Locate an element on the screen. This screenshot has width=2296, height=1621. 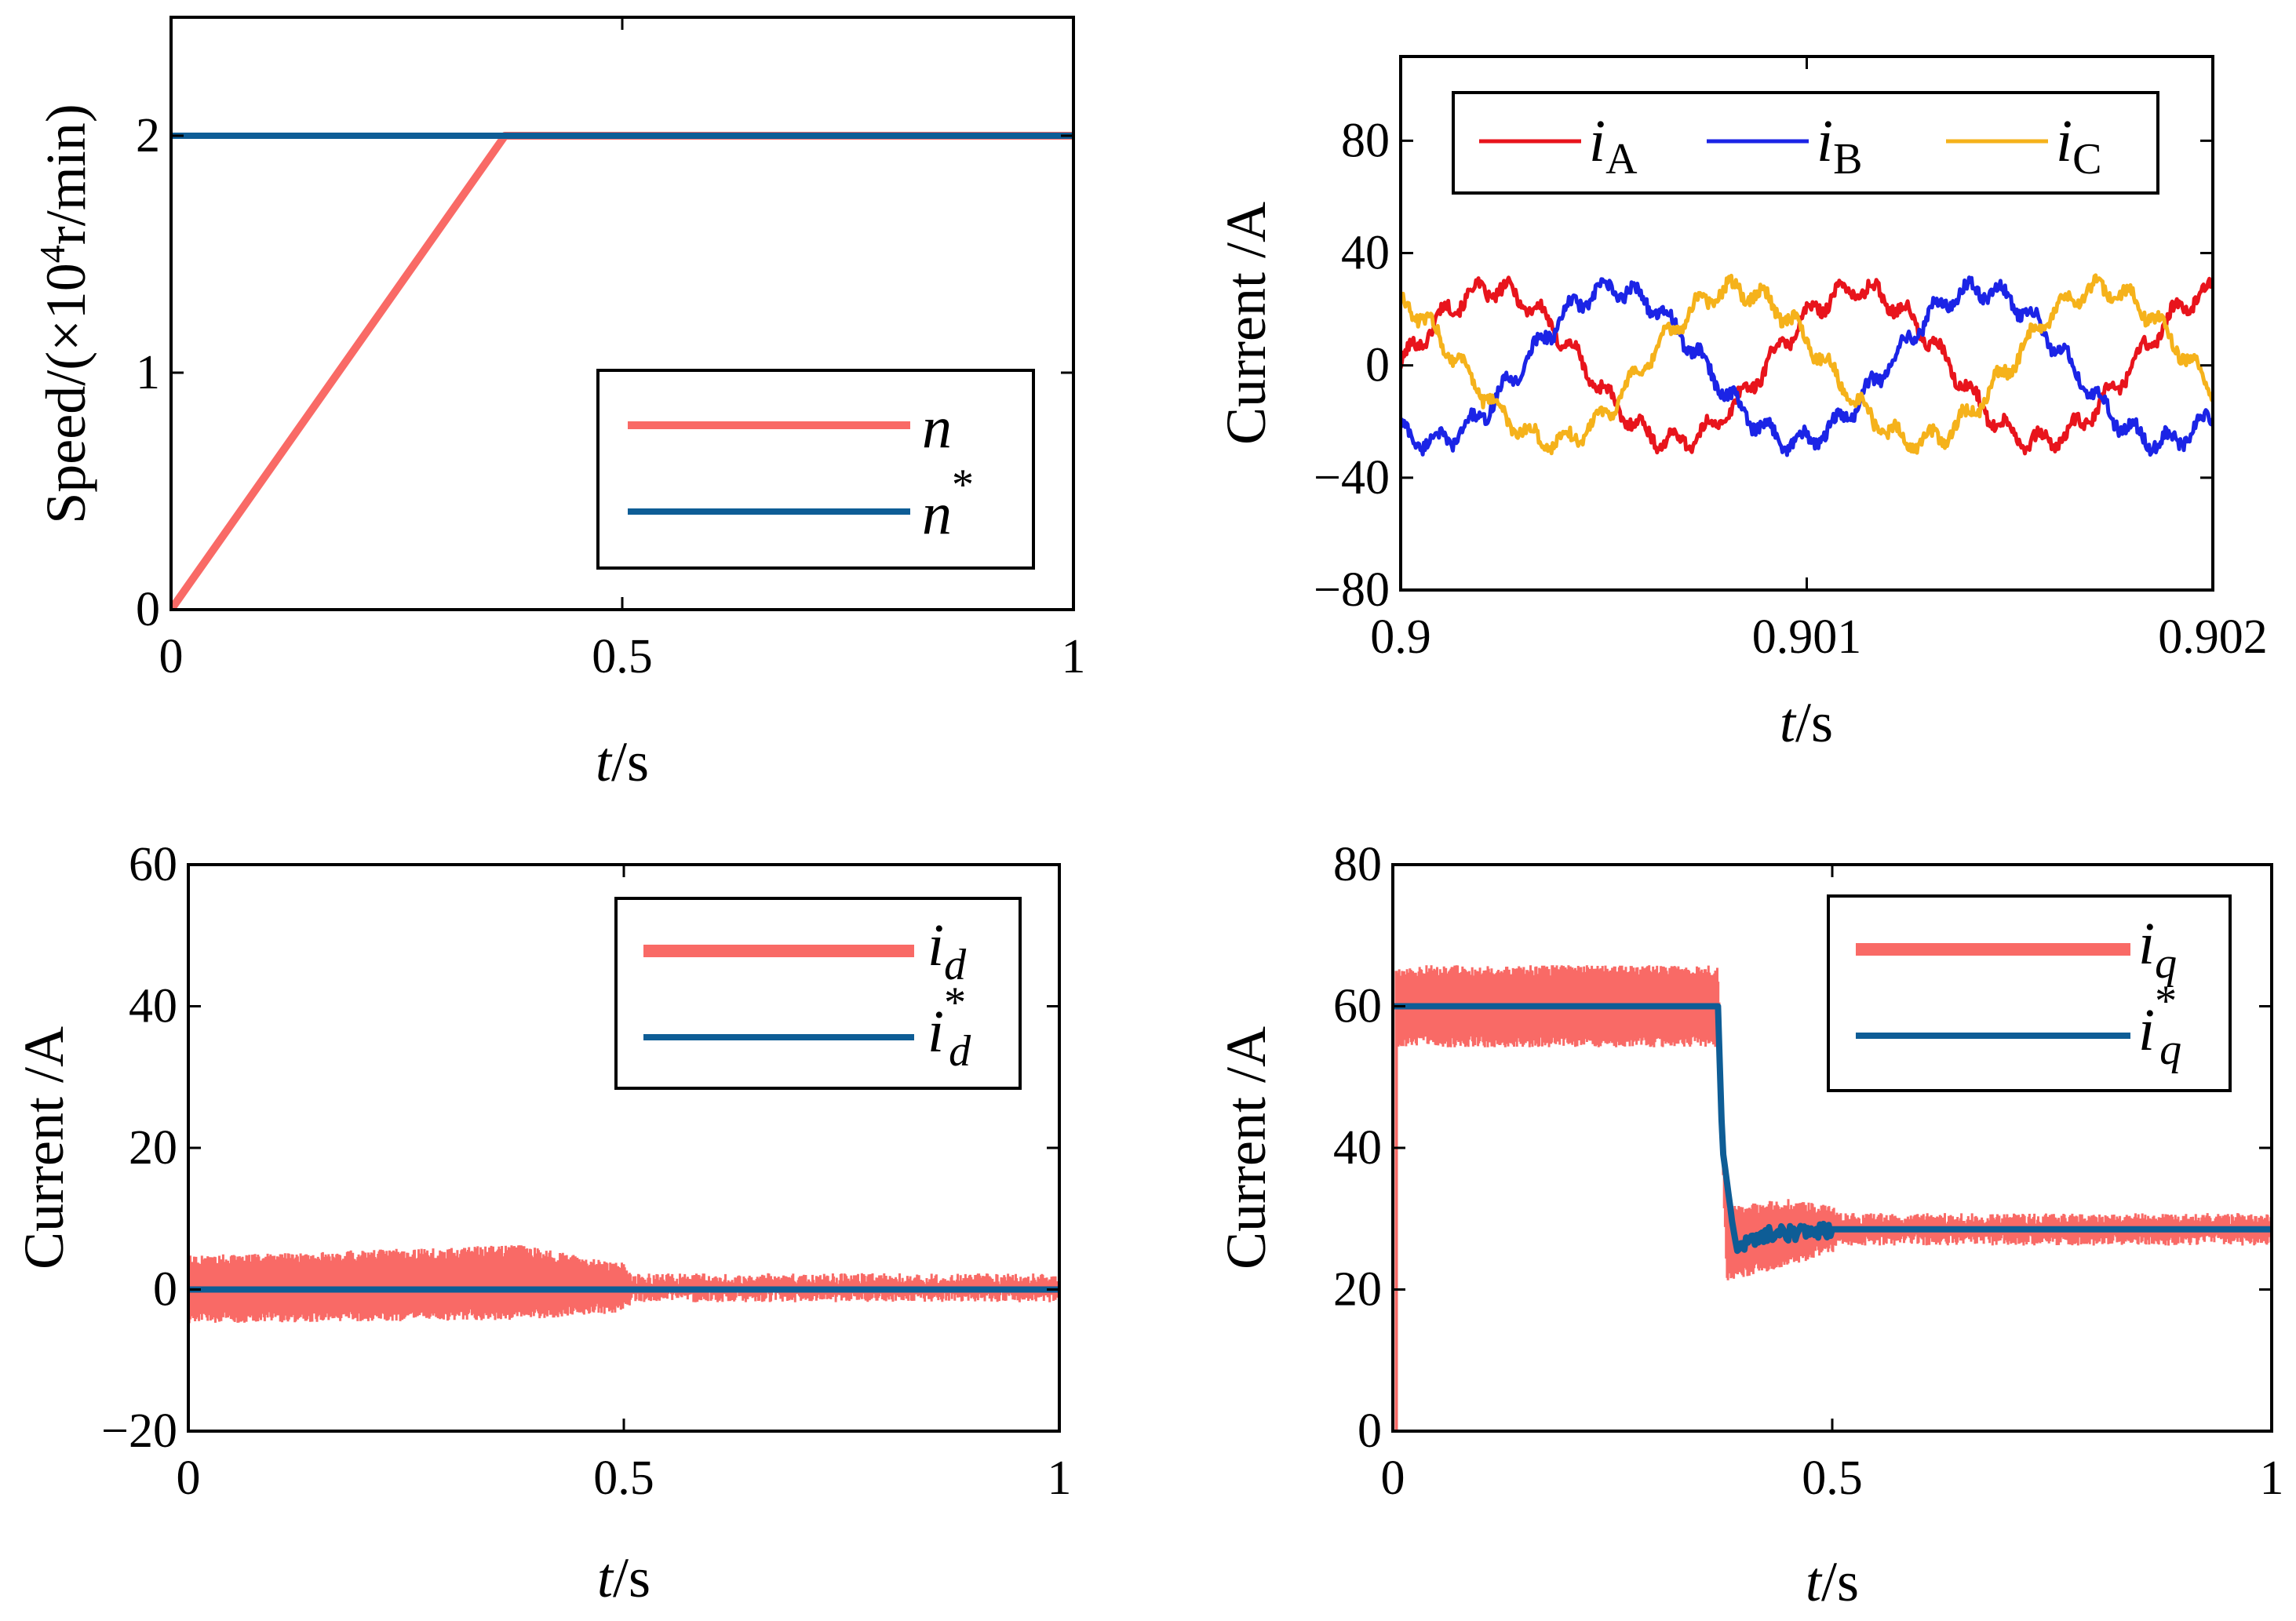
id-xtick-label-2: 1 is located at coordinates (1060, 1478).